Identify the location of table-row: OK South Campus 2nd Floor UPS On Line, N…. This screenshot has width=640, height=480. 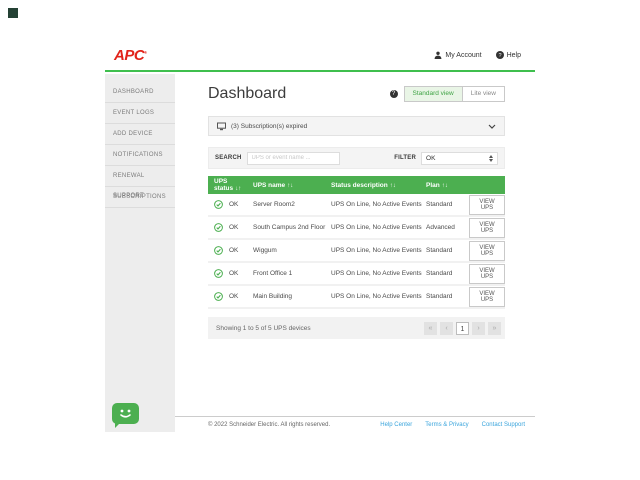
(356, 228).